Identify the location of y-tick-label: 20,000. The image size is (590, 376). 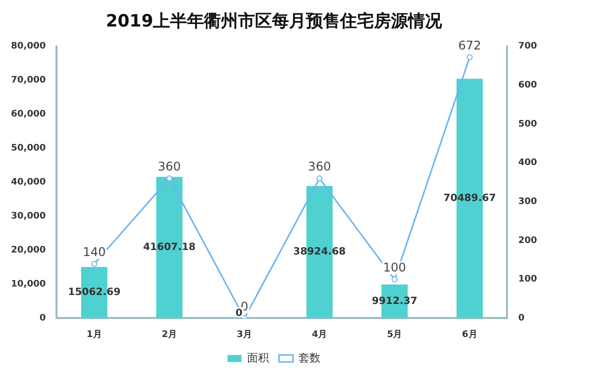
(28, 251).